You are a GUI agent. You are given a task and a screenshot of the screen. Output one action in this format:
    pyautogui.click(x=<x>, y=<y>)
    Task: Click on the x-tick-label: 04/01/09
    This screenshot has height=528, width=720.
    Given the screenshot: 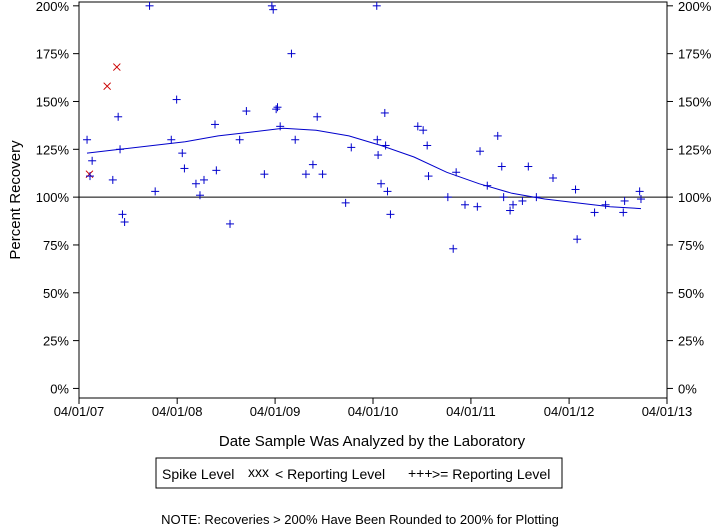 What is the action you would take?
    pyautogui.click(x=275, y=411)
    